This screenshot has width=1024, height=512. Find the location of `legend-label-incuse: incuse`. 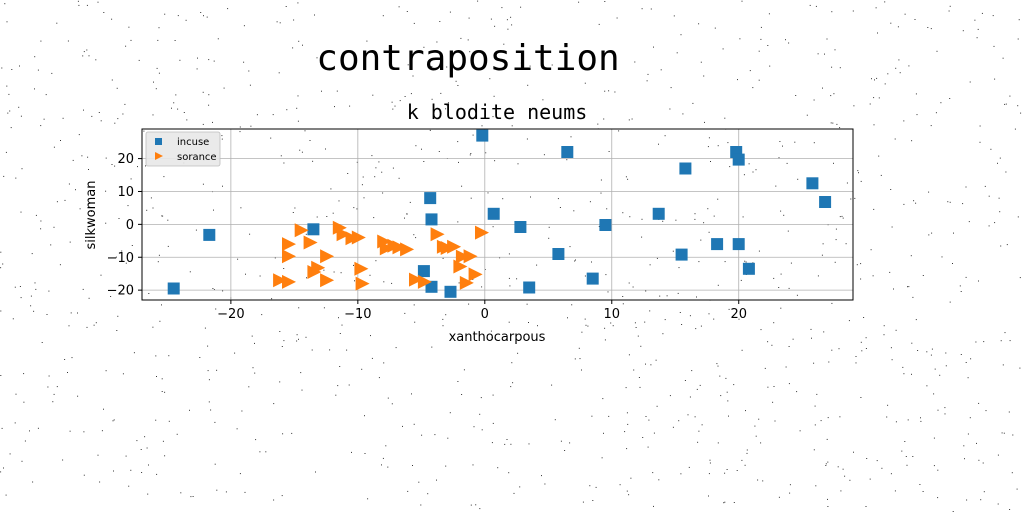

legend-label-incuse: incuse is located at coordinates (193, 142).